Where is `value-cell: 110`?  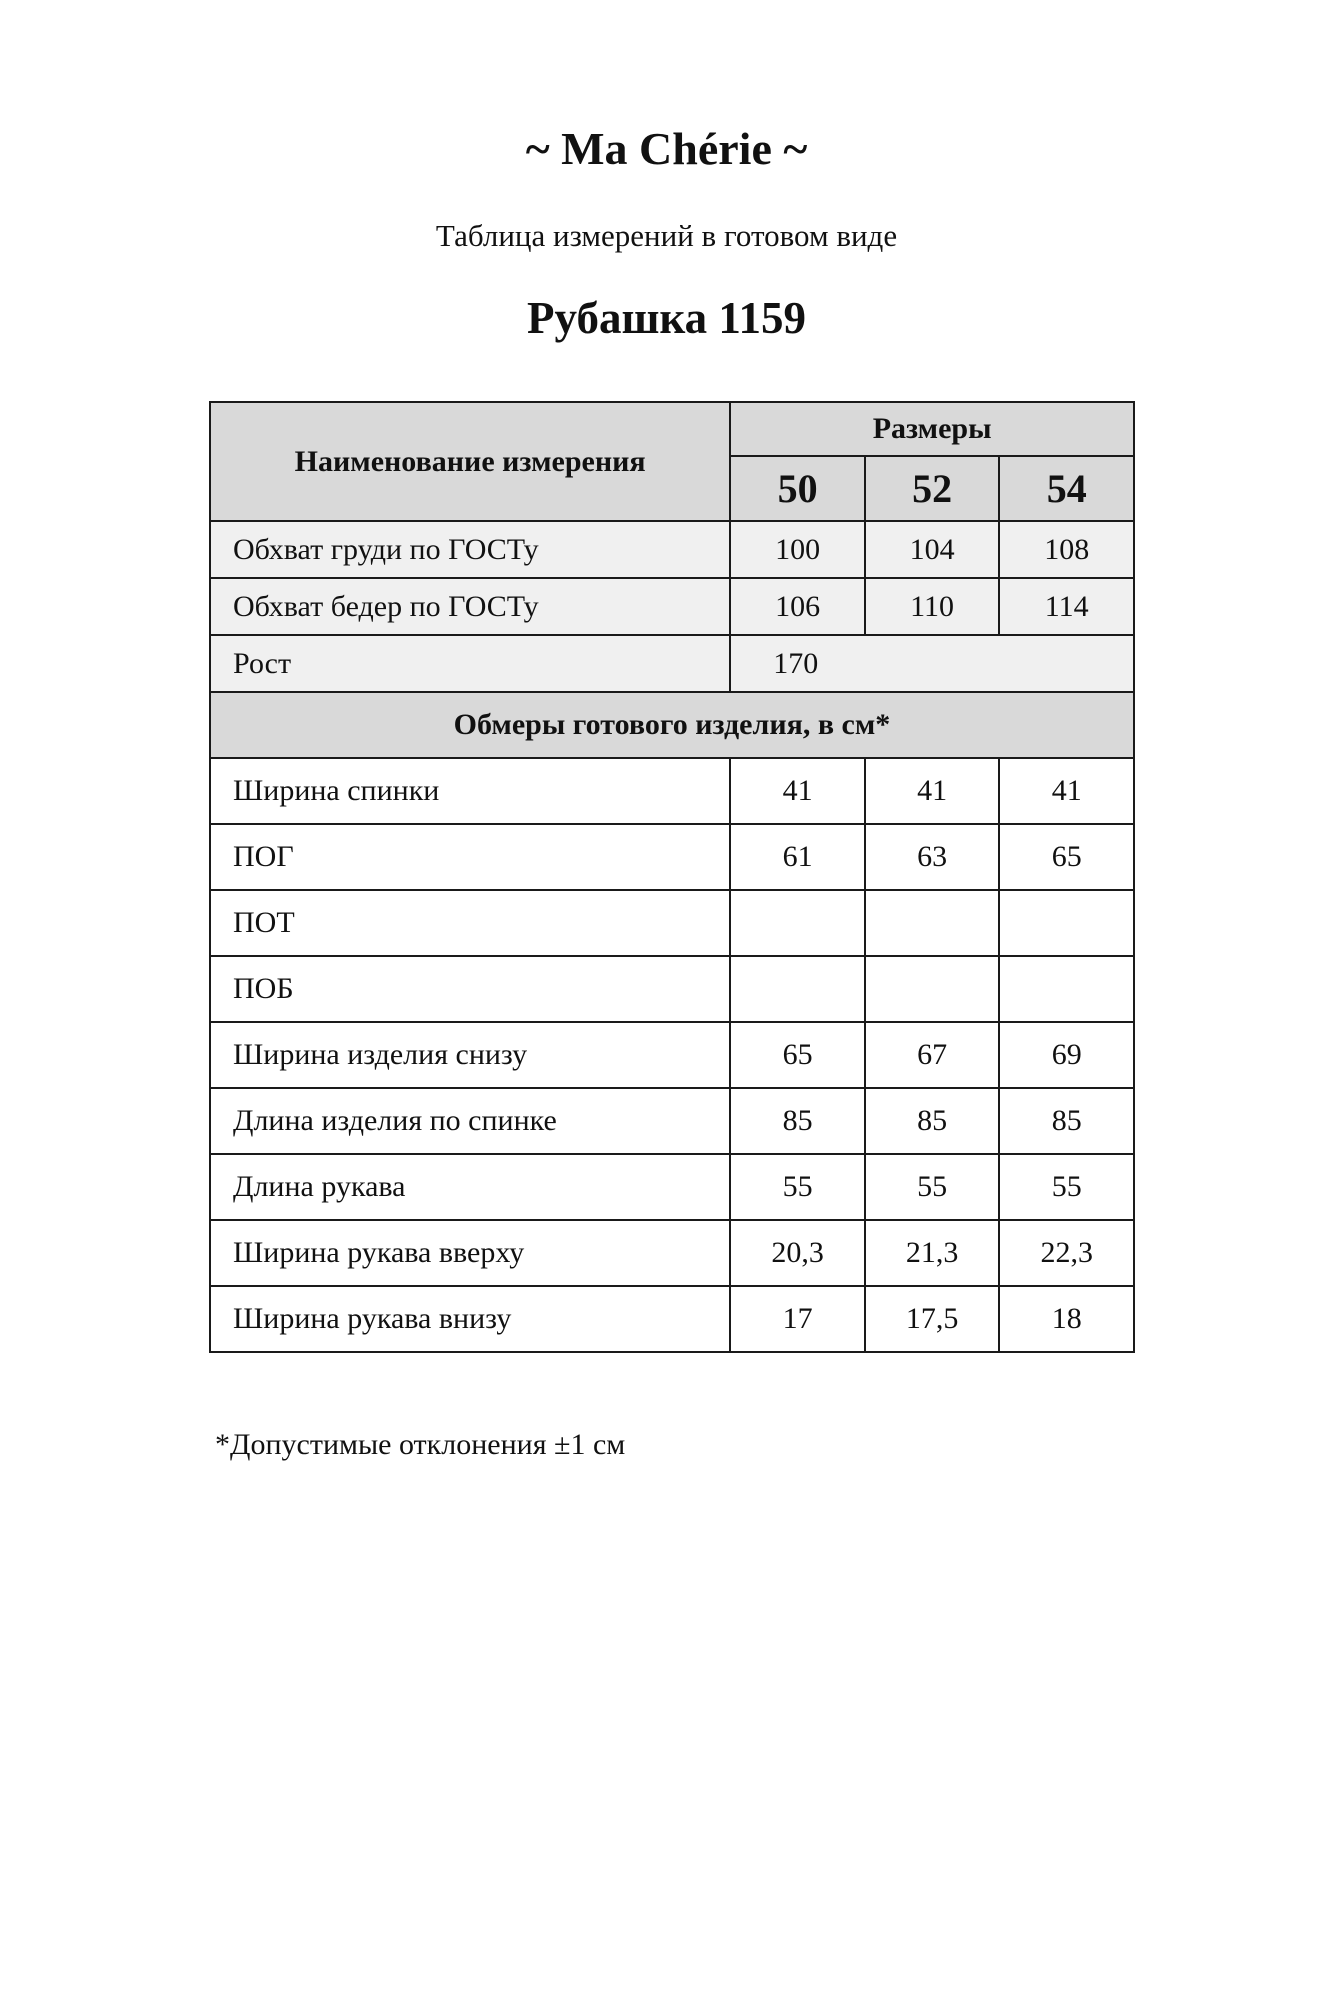
value-cell: 110 is located at coordinates (932, 606).